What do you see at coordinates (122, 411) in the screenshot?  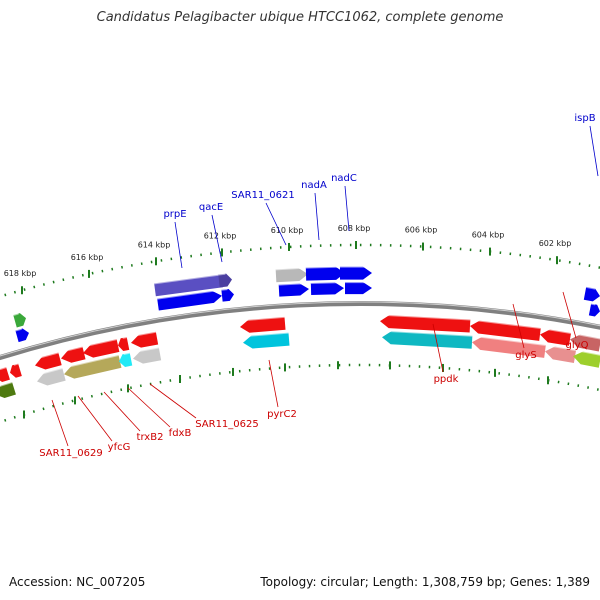 I see `label-trxB2-leader` at bounding box center [122, 411].